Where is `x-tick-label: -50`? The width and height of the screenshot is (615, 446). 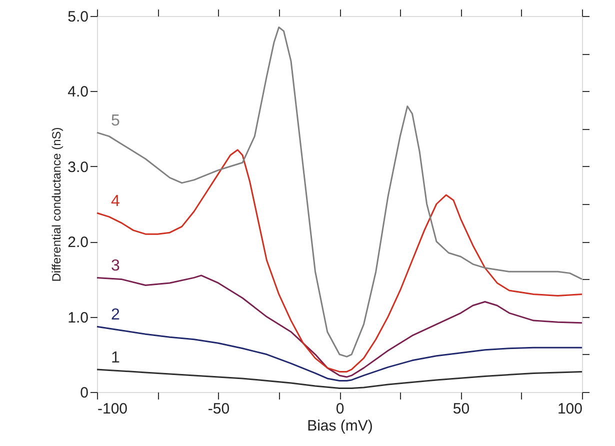
x-tick-label: -50 is located at coordinates (219, 409).